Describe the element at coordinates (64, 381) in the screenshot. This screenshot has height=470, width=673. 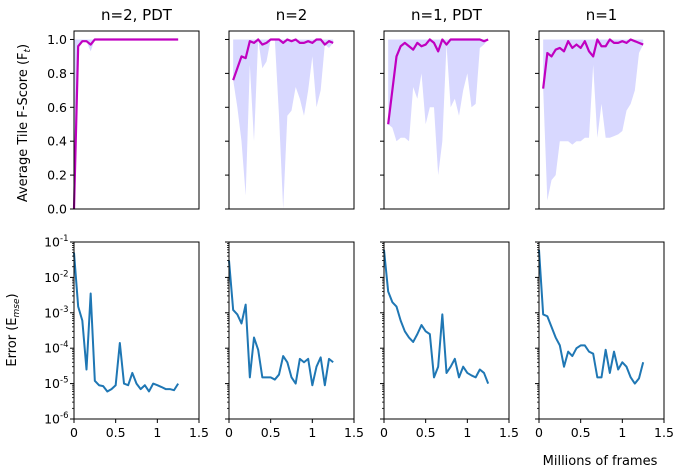
I see `y-tick-exponent: -5` at that location.